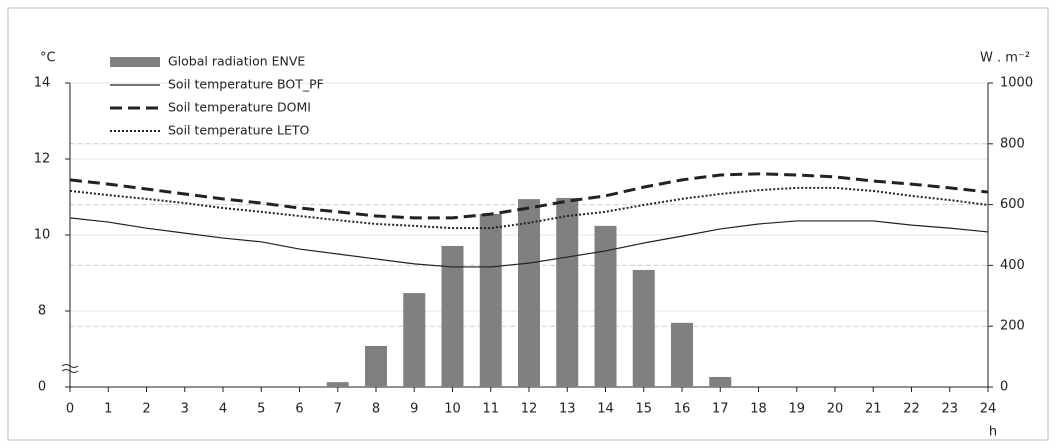 This screenshot has width=1058, height=448. Describe the element at coordinates (48, 58) in the screenshot. I see `y-axis-label: °C` at that location.